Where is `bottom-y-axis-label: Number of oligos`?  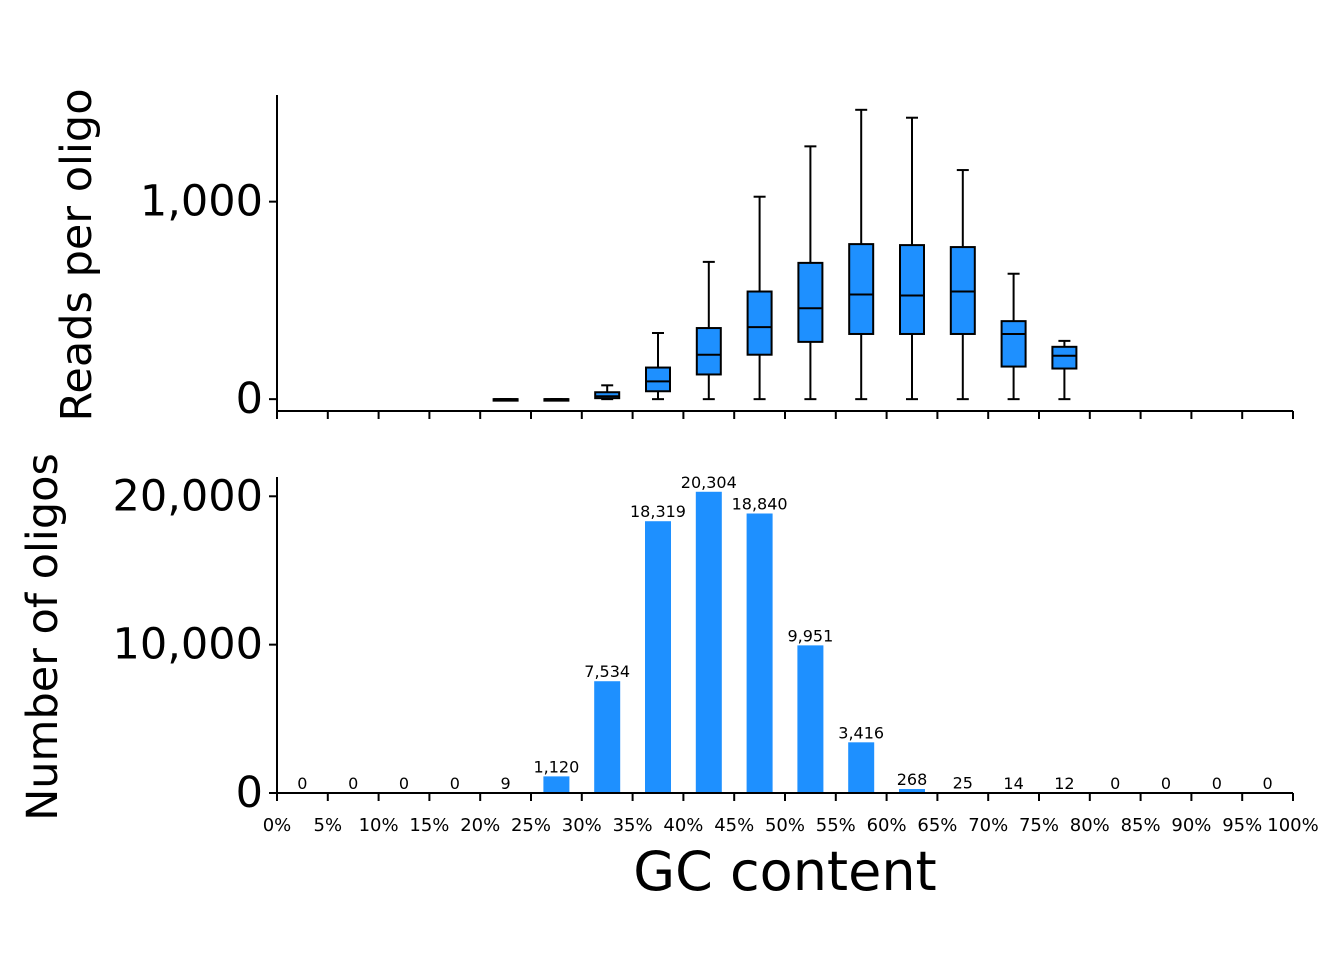 bottom-y-axis-label: Number of oligos is located at coordinates (43, 637).